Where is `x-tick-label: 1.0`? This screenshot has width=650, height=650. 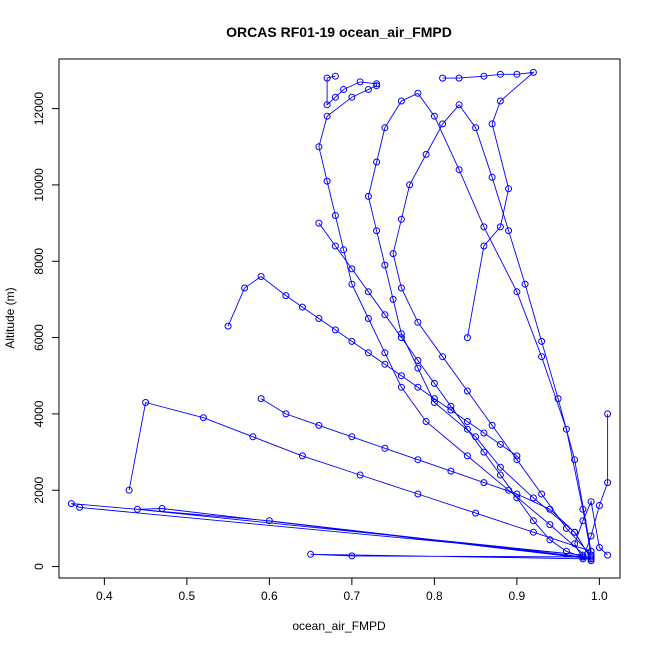 x-tick-label: 1.0 is located at coordinates (599, 596).